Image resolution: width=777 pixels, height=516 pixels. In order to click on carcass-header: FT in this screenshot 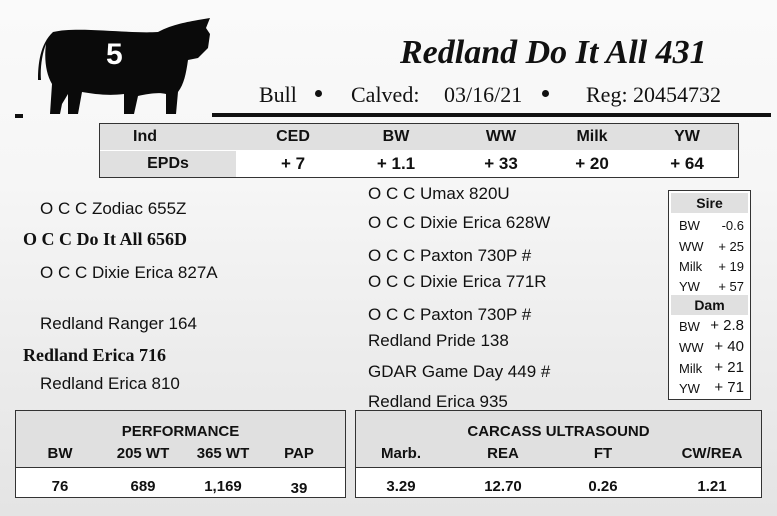, I will do `click(603, 453)`.